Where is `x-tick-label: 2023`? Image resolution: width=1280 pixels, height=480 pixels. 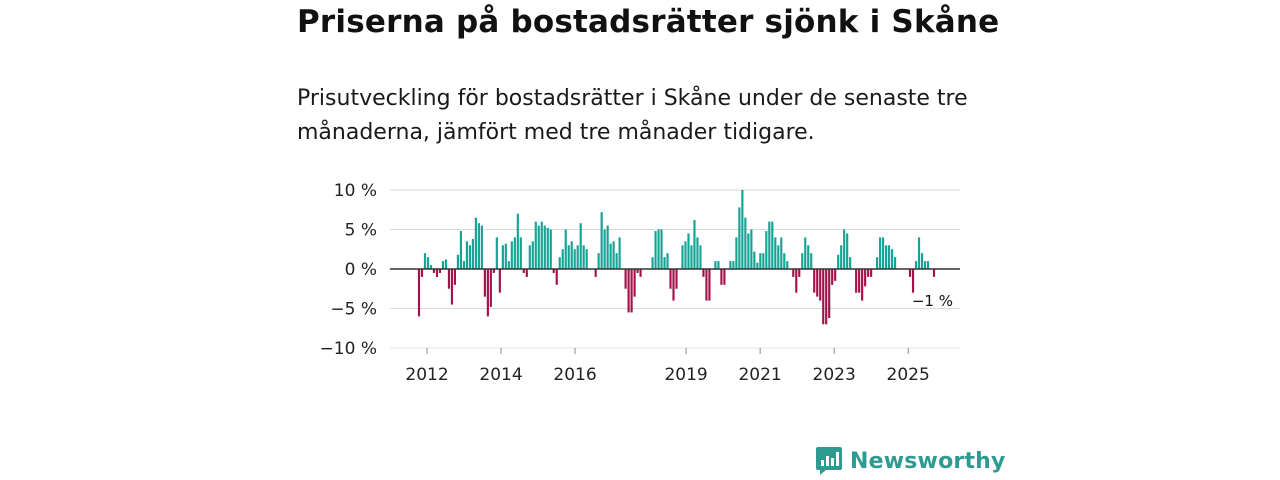 x-tick-label: 2023 is located at coordinates (834, 375).